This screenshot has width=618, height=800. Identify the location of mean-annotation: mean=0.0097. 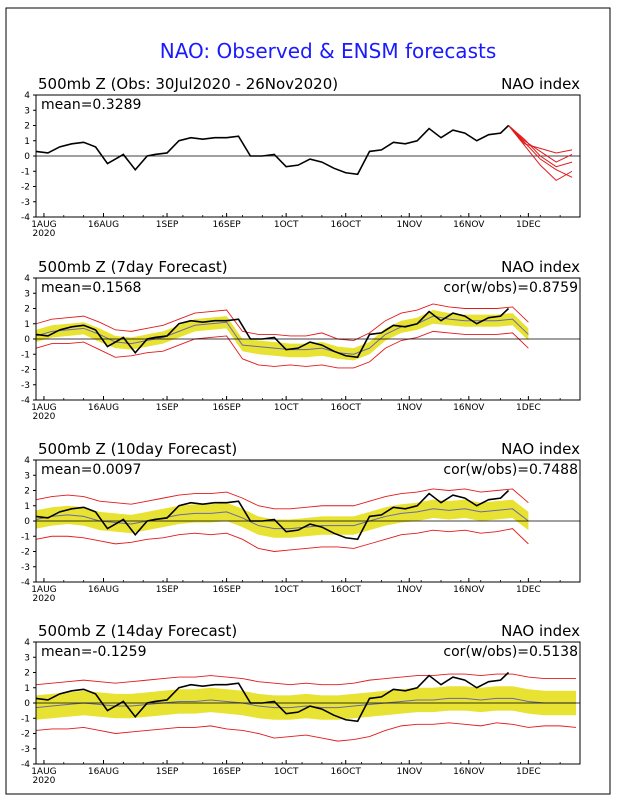
(91, 470).